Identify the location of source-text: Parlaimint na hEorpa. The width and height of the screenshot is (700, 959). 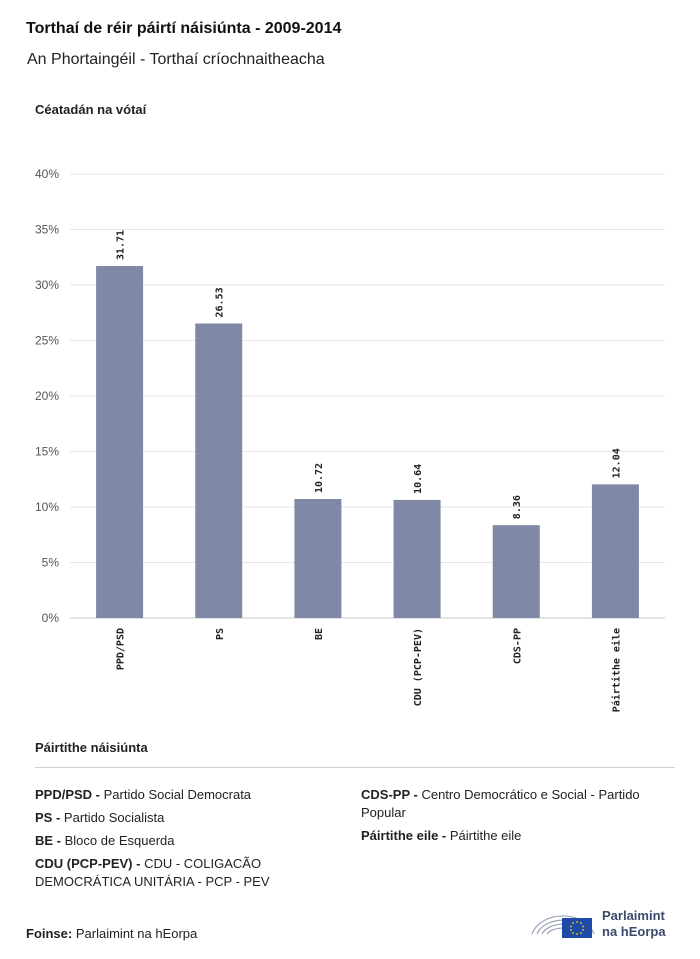
(136, 933).